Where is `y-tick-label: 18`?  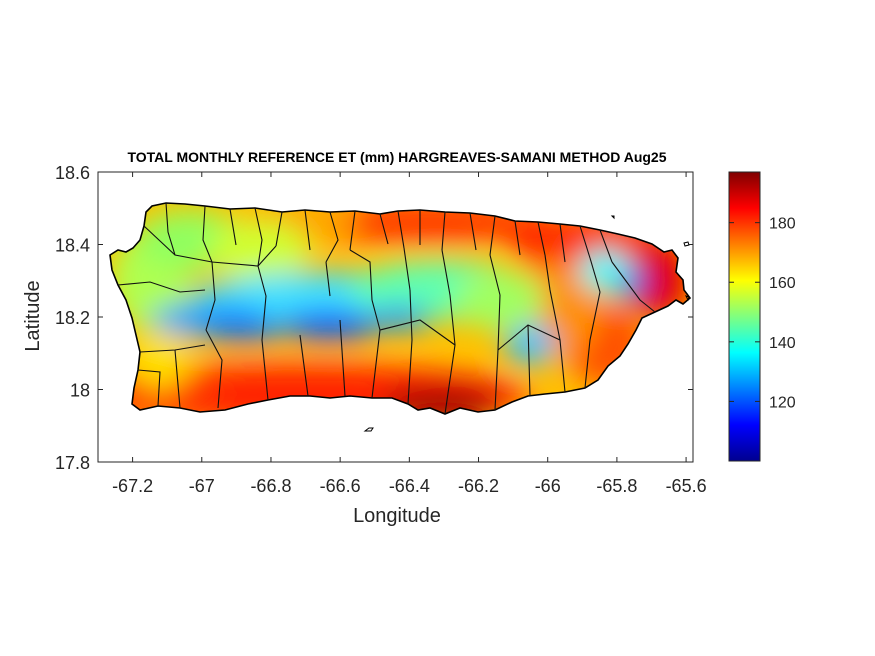 y-tick-label: 18 is located at coordinates (80, 391).